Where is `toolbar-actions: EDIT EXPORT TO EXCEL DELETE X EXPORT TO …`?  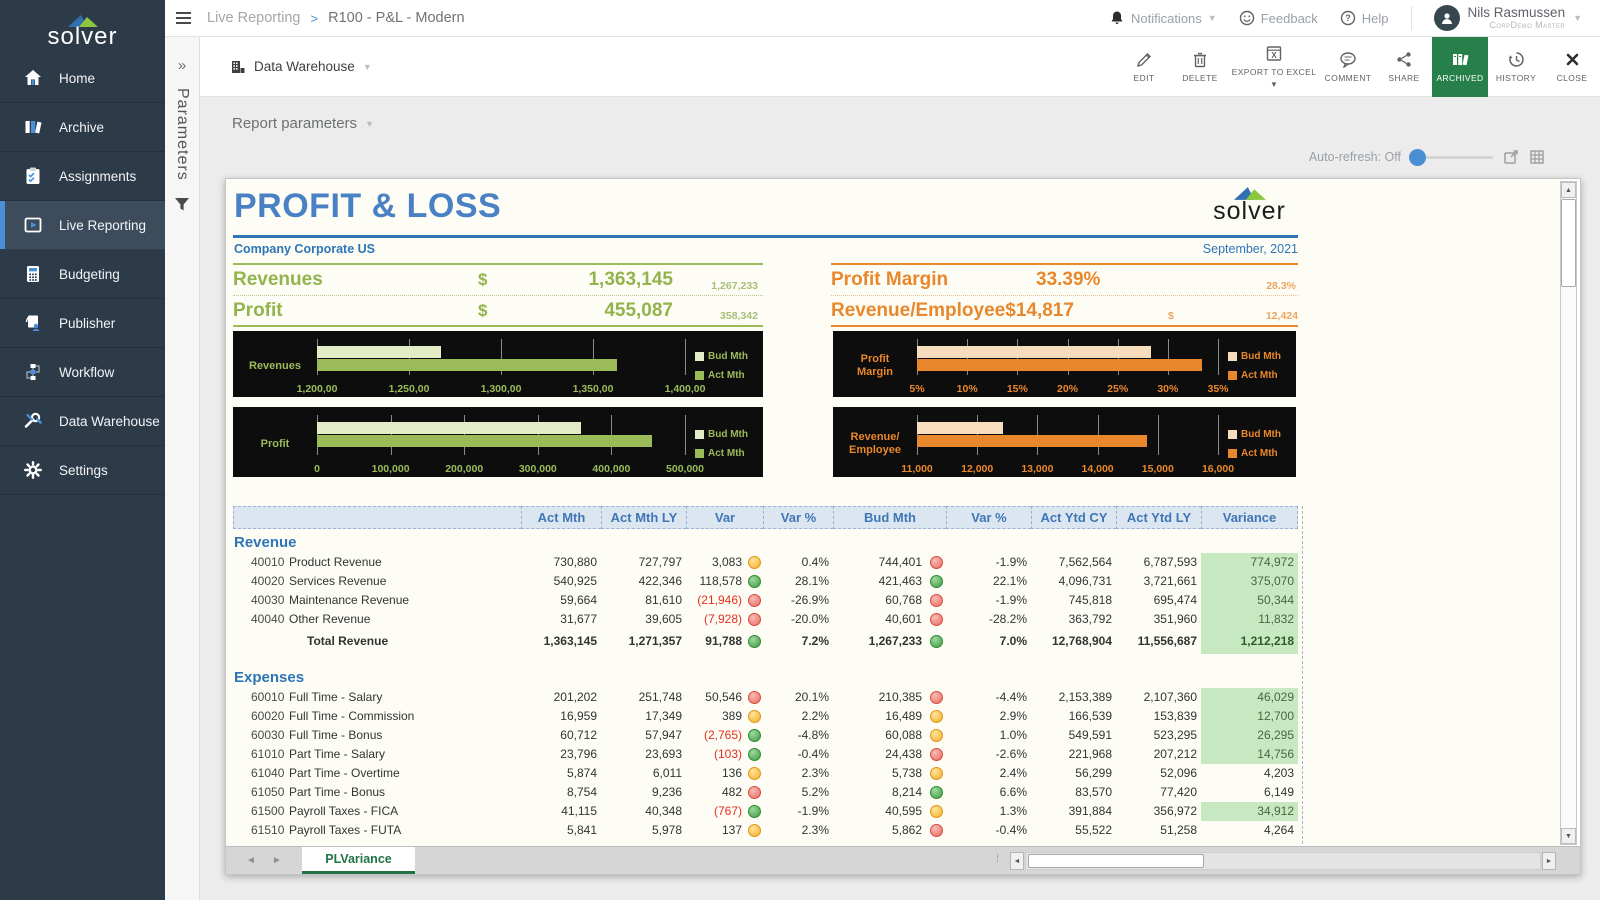 toolbar-actions: EDIT EXPORT TO EXCEL DELETE X EXPORT TO … is located at coordinates (1358, 66).